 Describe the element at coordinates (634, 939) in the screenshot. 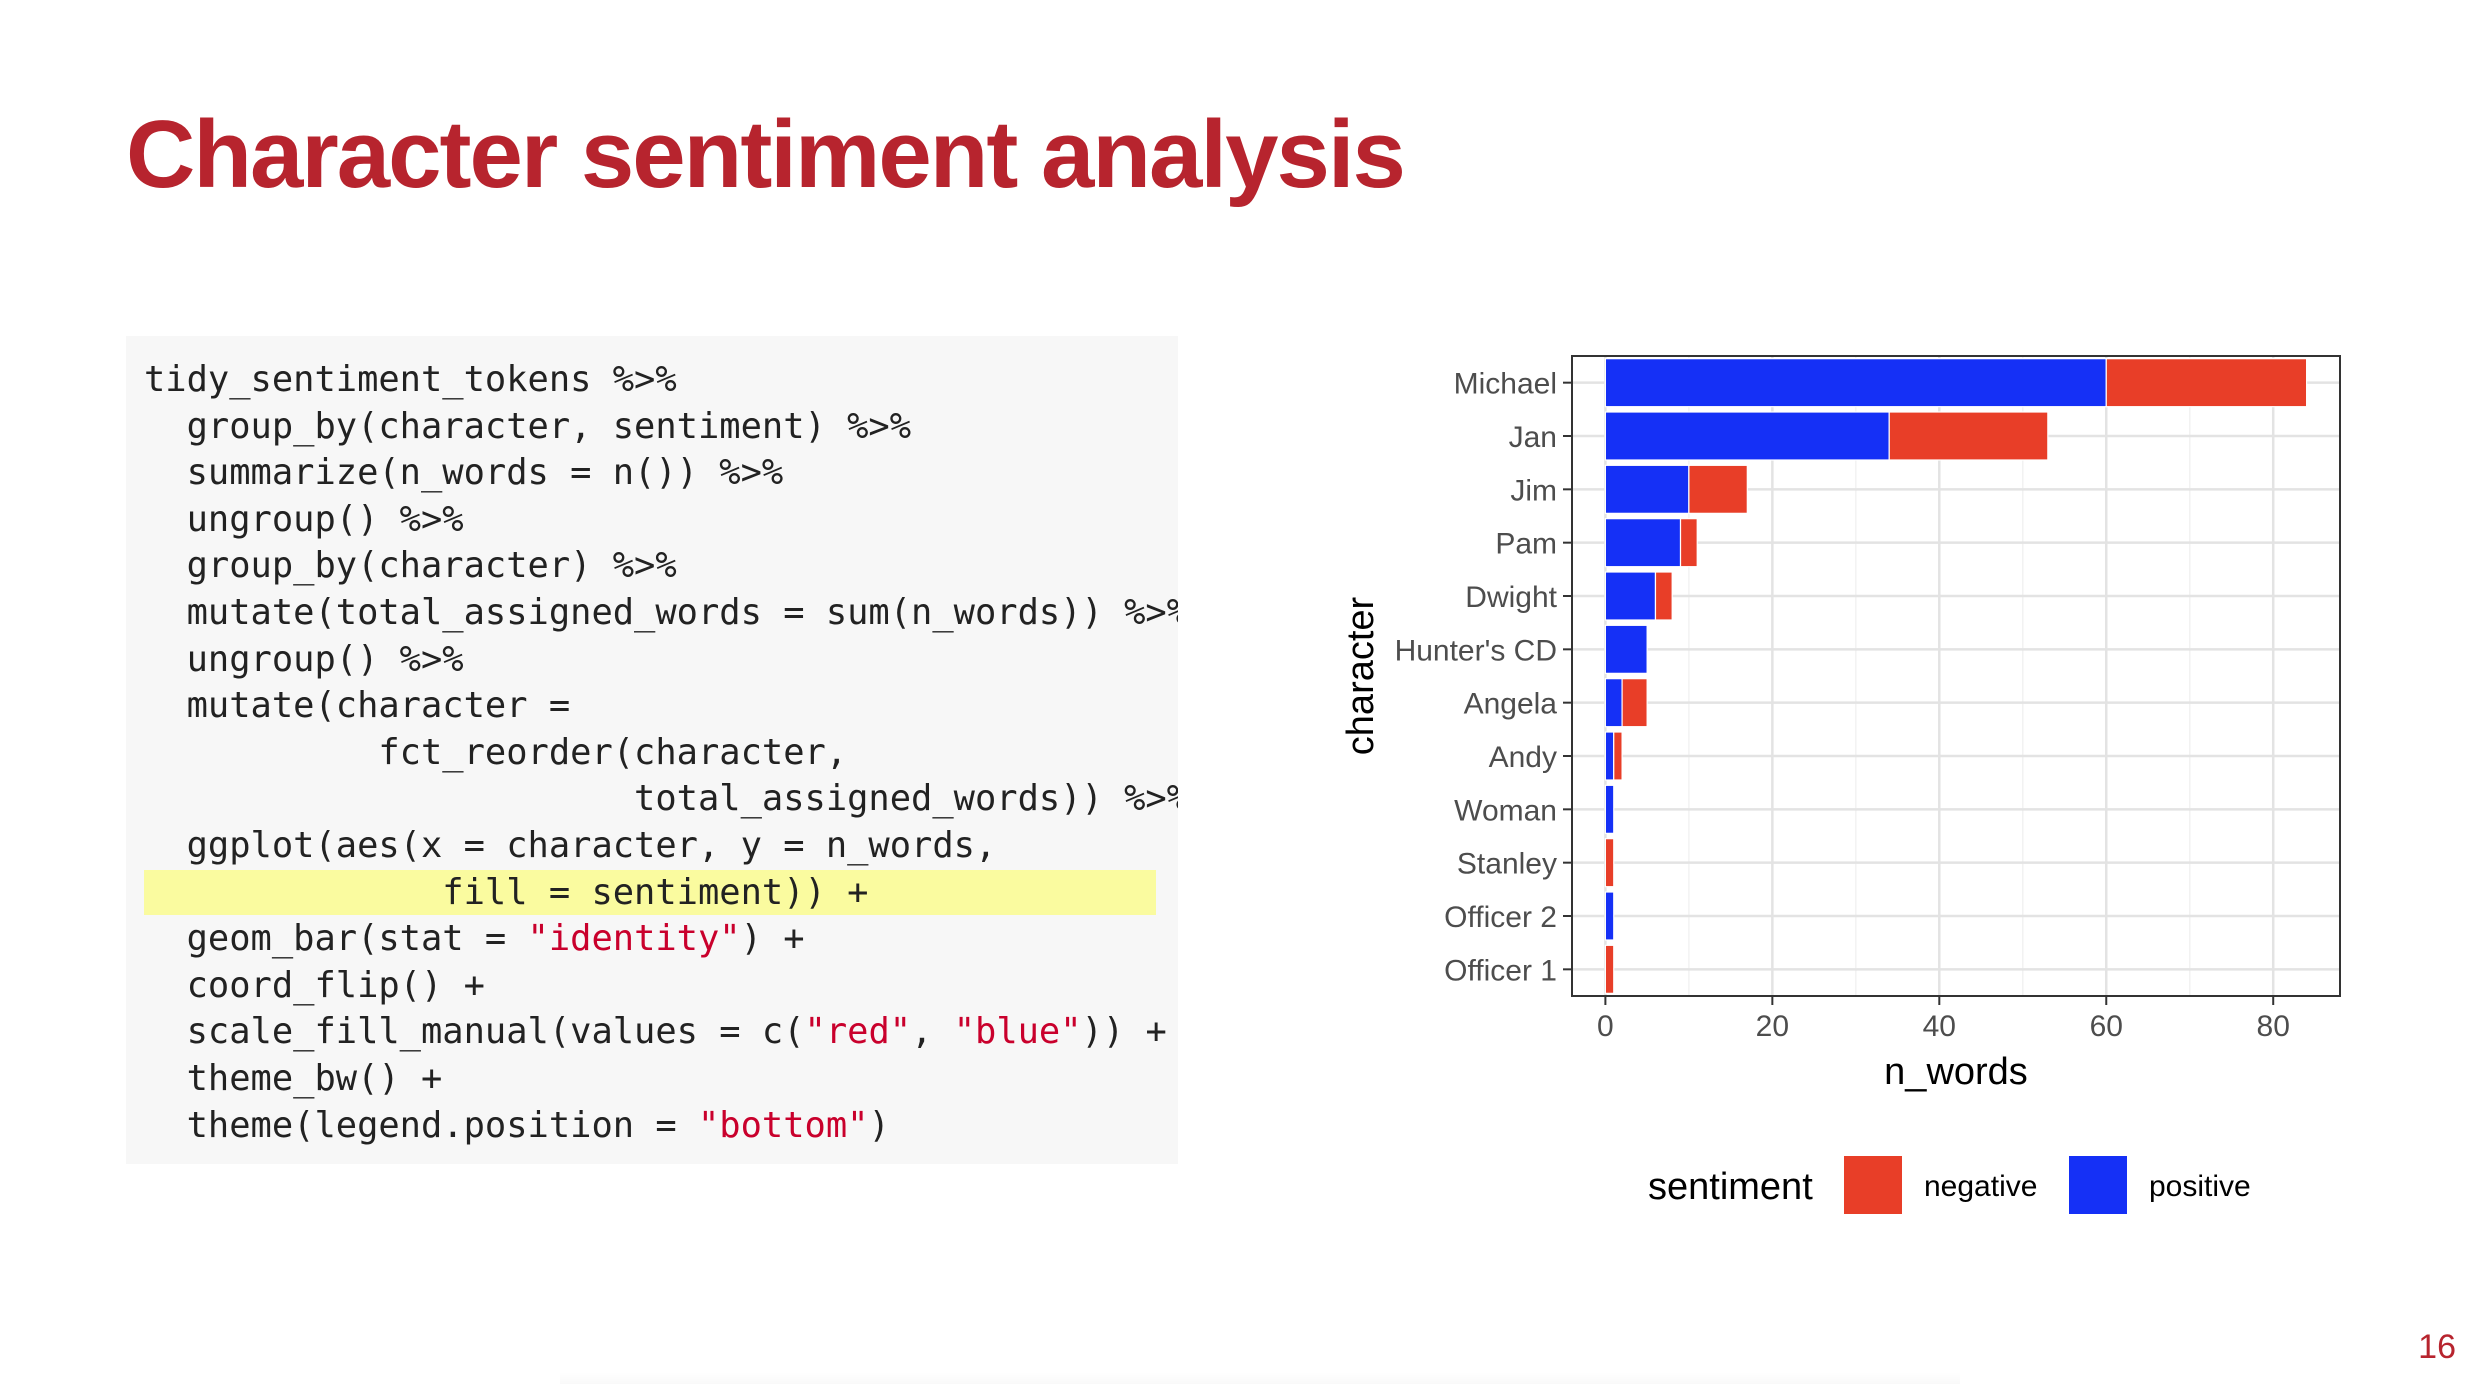

I see `code-string: "identity"` at that location.